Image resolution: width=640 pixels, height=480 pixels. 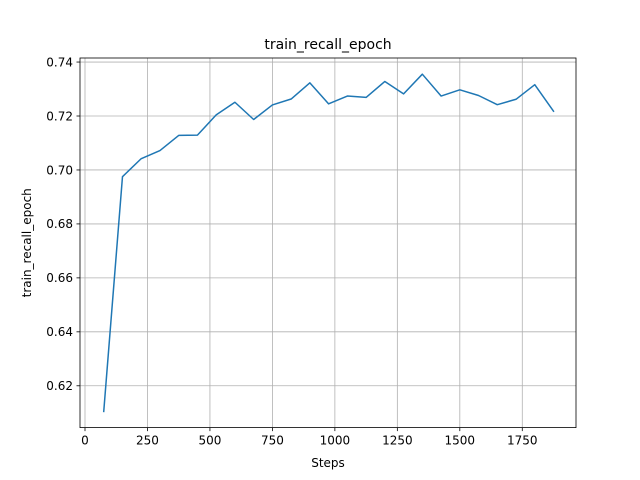 What do you see at coordinates (327, 45) in the screenshot?
I see `chart-title: train_recall_epoch` at bounding box center [327, 45].